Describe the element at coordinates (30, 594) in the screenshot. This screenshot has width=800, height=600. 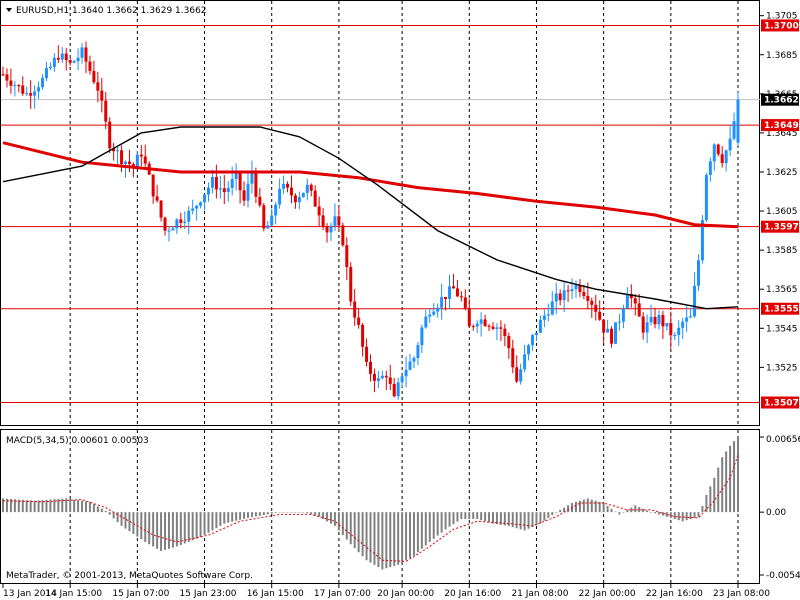
I see `time-tick-label: 13 Jan 2014` at that location.